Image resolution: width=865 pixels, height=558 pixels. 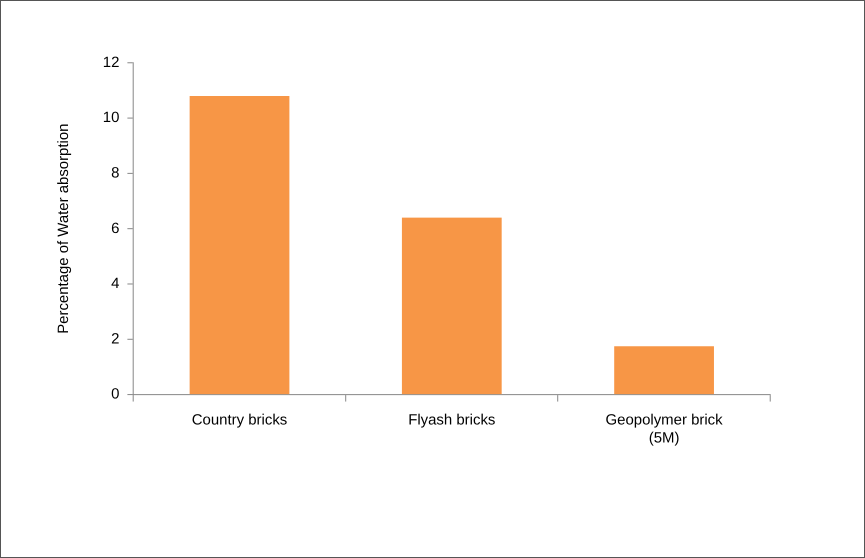 I want to click on y-tick-label: 8, so click(x=115, y=173).